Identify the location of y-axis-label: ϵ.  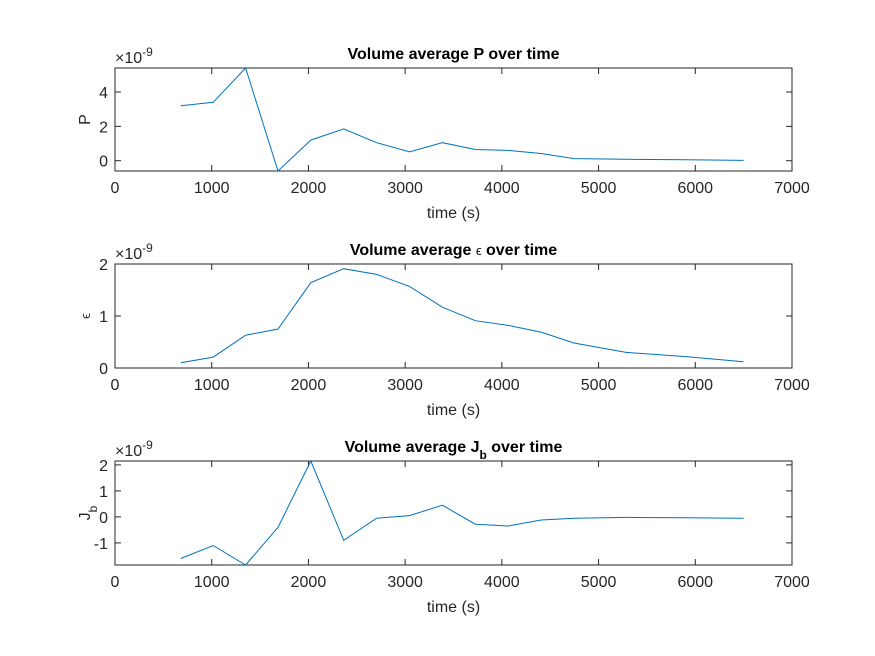
(85, 316).